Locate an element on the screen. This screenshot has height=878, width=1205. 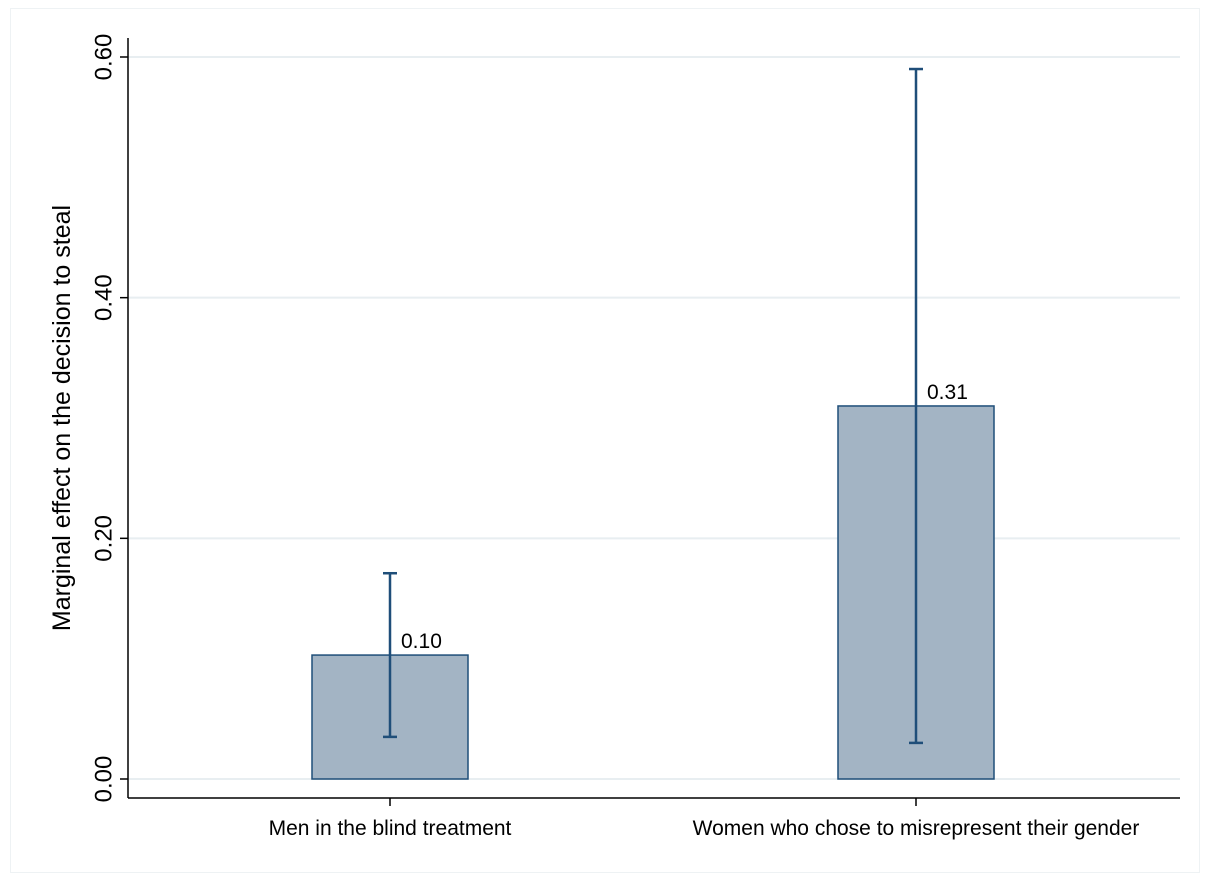
y-tick-label-3: 0.60 is located at coordinates (104, 57).